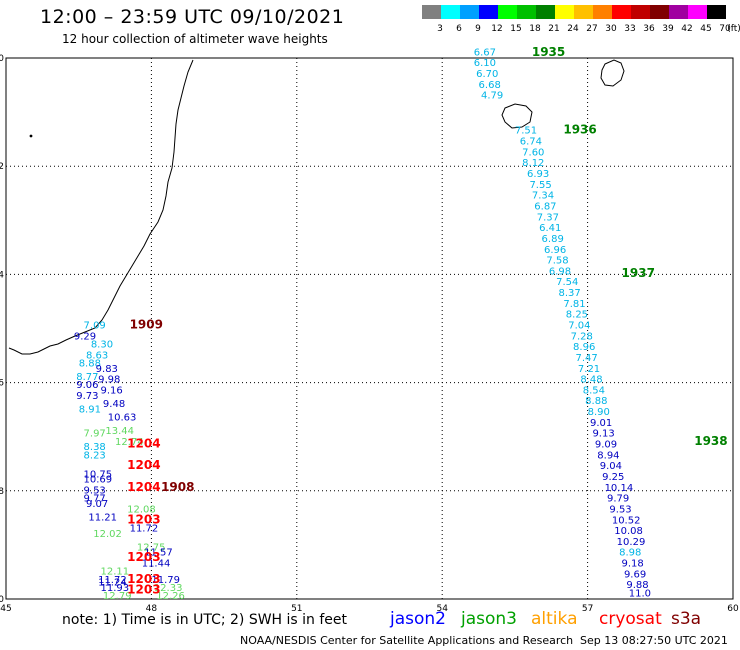  Describe the element at coordinates (95, 455) in the screenshot. I see `wave-height-label: 8.23` at that location.